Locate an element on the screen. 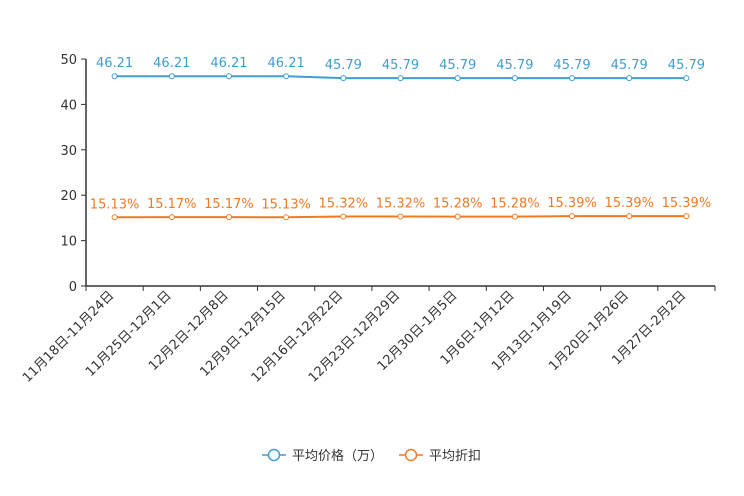 This screenshot has height=496, width=744. y-tick-label: 10 is located at coordinates (68, 242).